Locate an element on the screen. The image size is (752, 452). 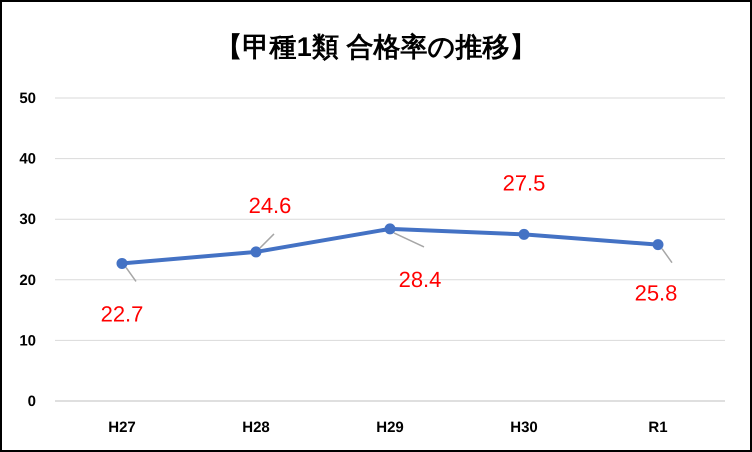
chart-title: 【甲種1類 合格率の推移】 is located at coordinates (376, 47).